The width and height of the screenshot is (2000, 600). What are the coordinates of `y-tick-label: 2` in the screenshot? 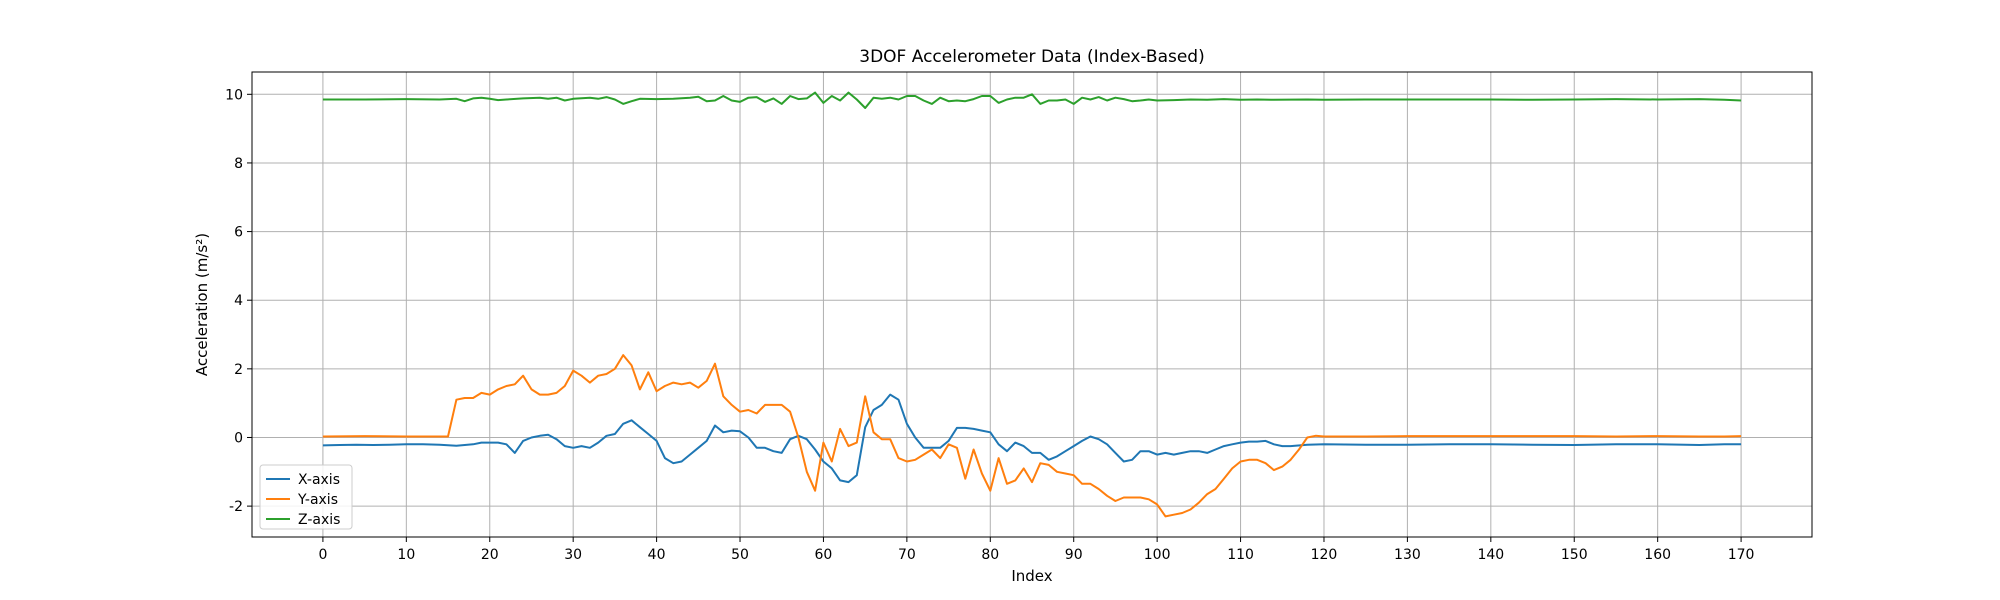 It's located at (238, 370).